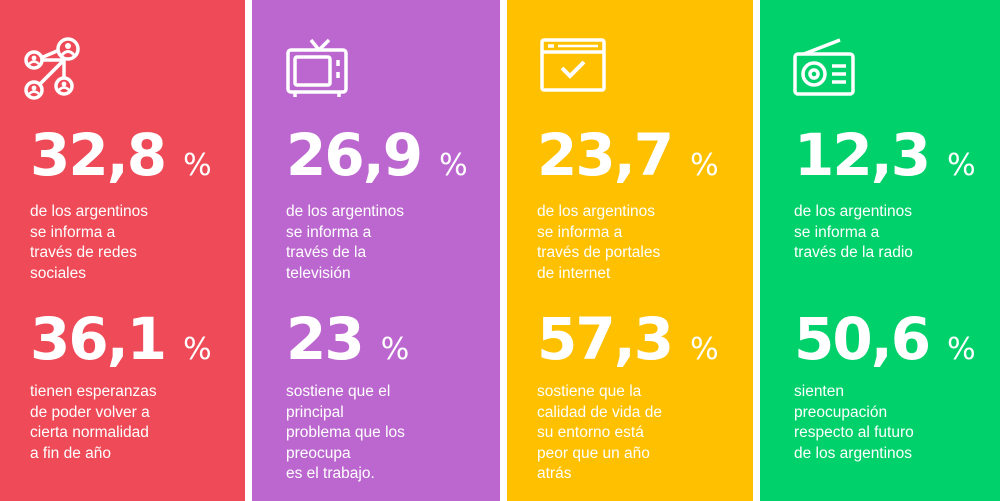 This screenshot has width=1000, height=501. I want to click on stat-value-2: 36,1%, so click(121, 339).